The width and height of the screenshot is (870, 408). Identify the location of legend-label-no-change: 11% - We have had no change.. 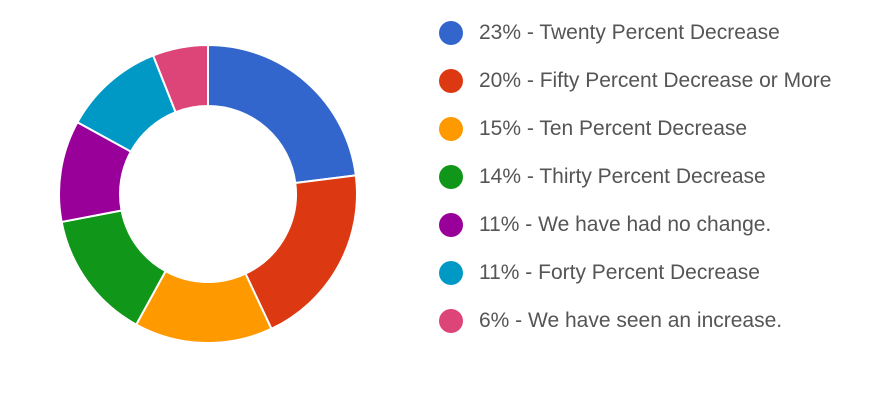
(625, 224).